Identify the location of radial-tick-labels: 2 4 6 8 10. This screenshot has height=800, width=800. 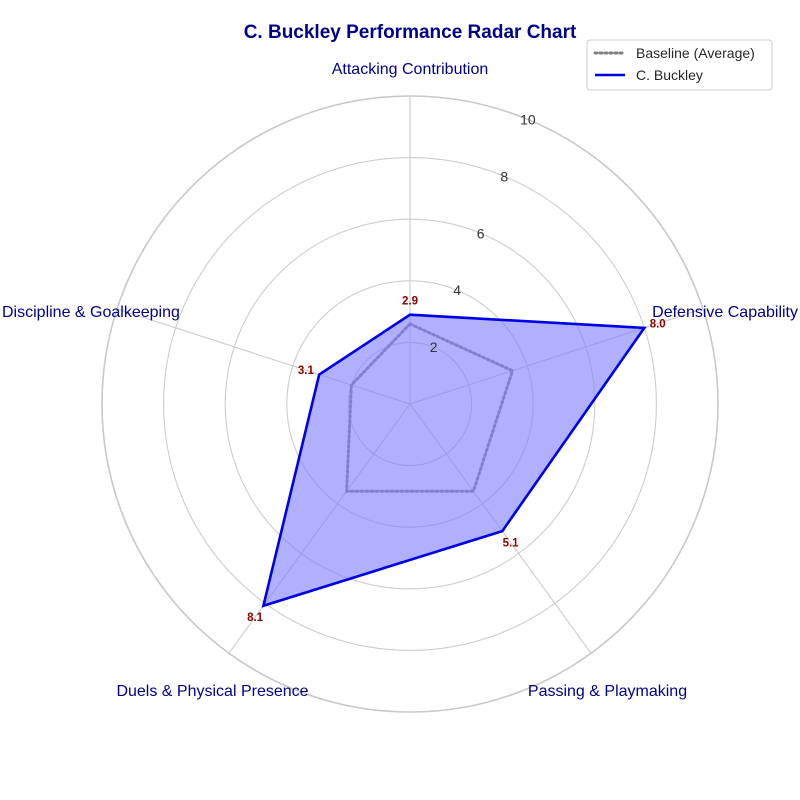
(483, 233).